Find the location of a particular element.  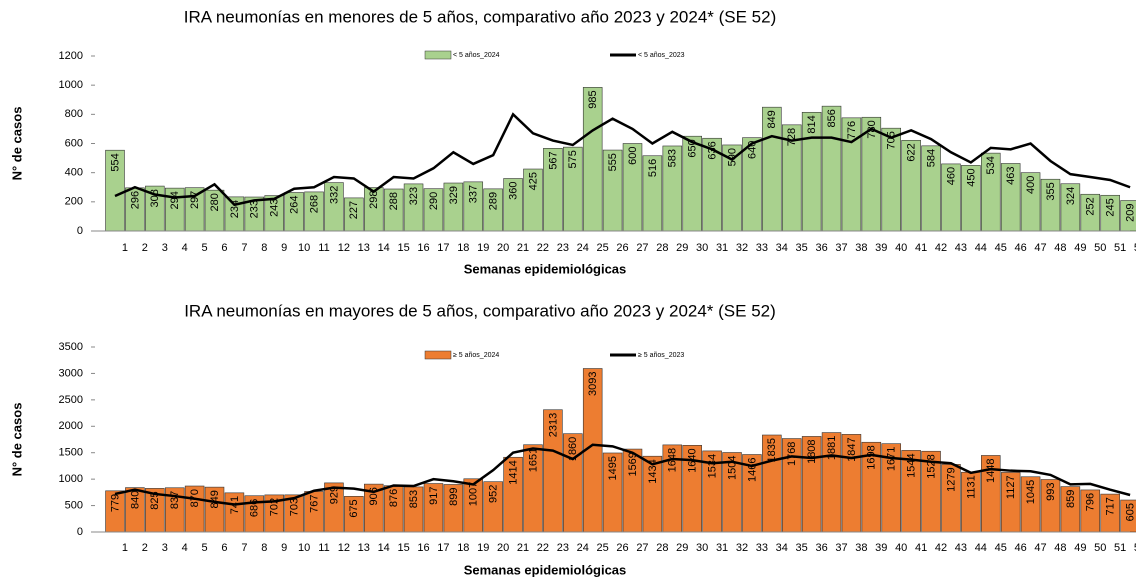

y-tick-label: 0 is located at coordinates (80, 532).